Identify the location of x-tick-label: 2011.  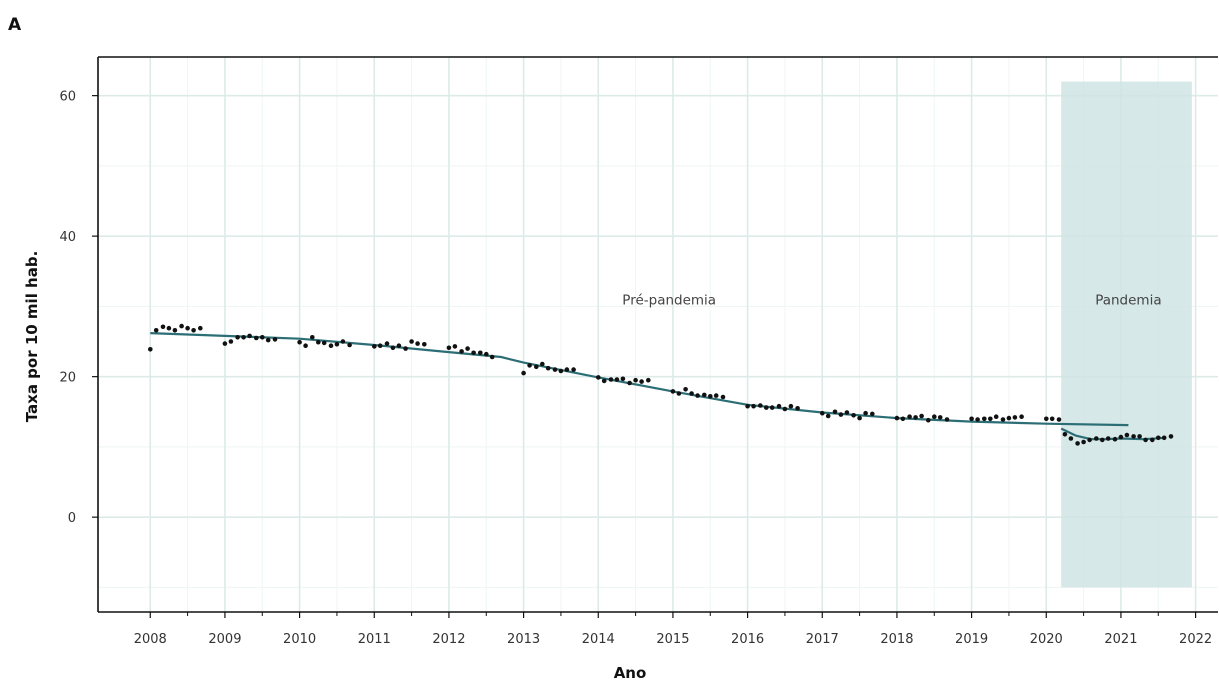
(374, 639).